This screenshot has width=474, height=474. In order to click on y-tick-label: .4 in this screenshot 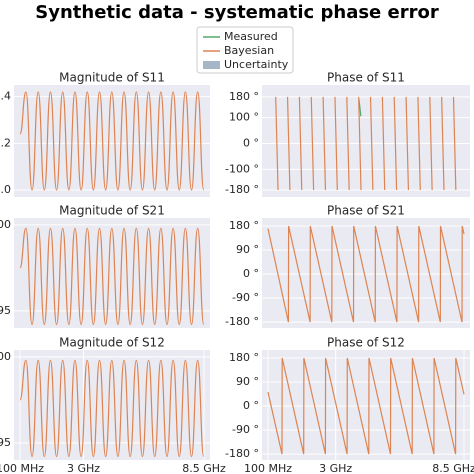, I will do `click(6, 96)`.